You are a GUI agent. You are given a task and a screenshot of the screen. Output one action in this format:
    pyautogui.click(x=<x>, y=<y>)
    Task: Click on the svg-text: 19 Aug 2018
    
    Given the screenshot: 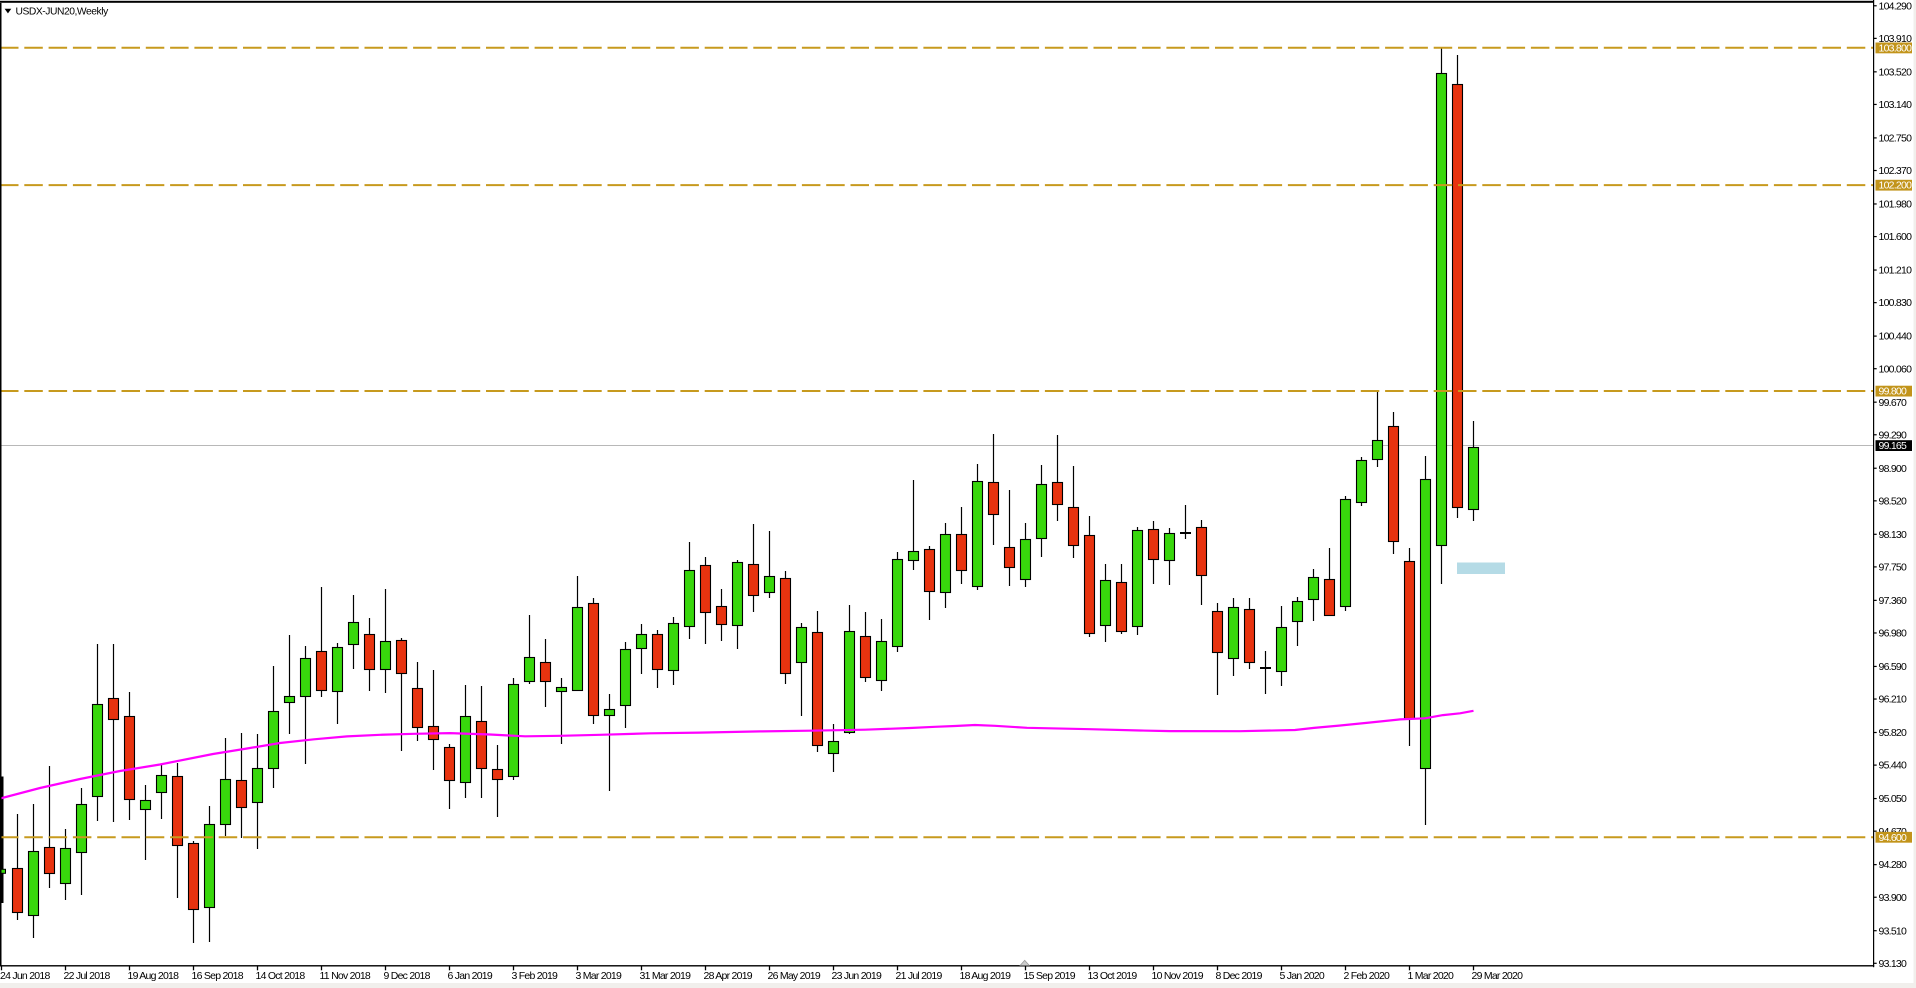 What is the action you would take?
    pyautogui.click(x=154, y=976)
    